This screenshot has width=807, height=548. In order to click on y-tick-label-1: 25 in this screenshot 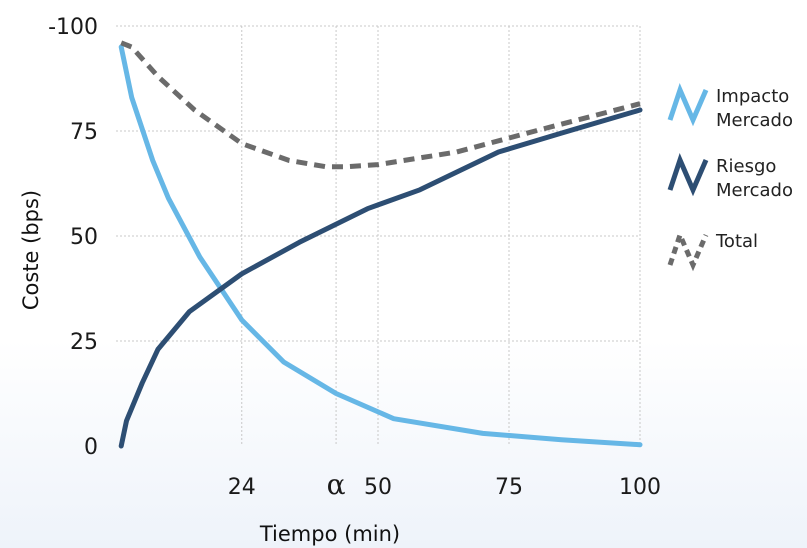, I will do `click(84, 342)`.